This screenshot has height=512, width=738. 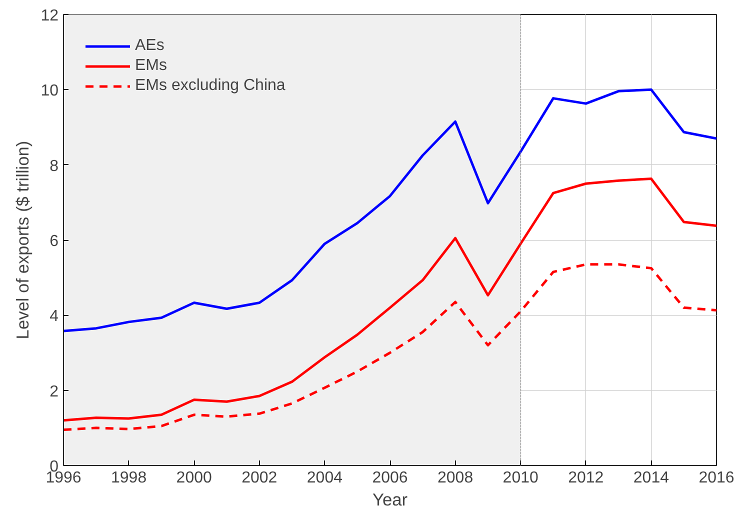 I want to click on x-axis-title: Year, so click(x=390, y=500).